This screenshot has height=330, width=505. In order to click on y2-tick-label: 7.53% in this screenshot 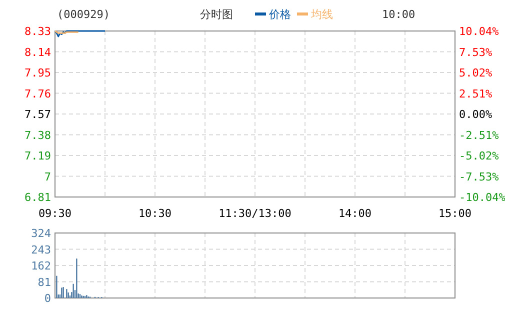, I will do `click(475, 52)`.